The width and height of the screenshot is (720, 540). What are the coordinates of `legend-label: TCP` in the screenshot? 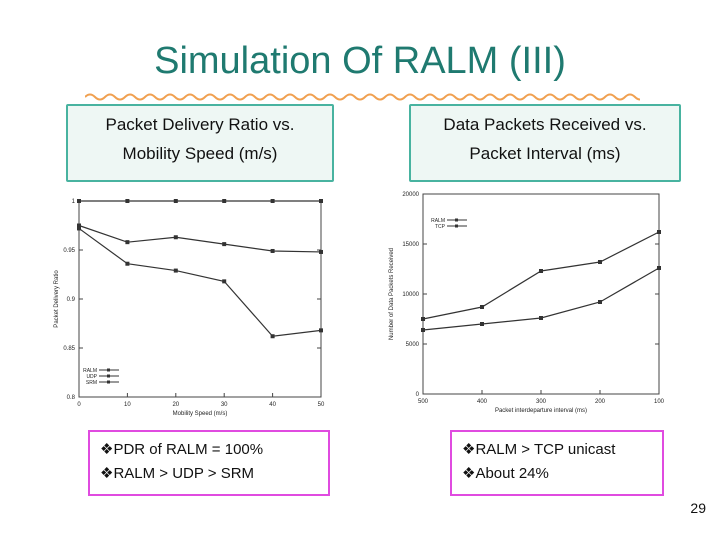 It's located at (440, 227).